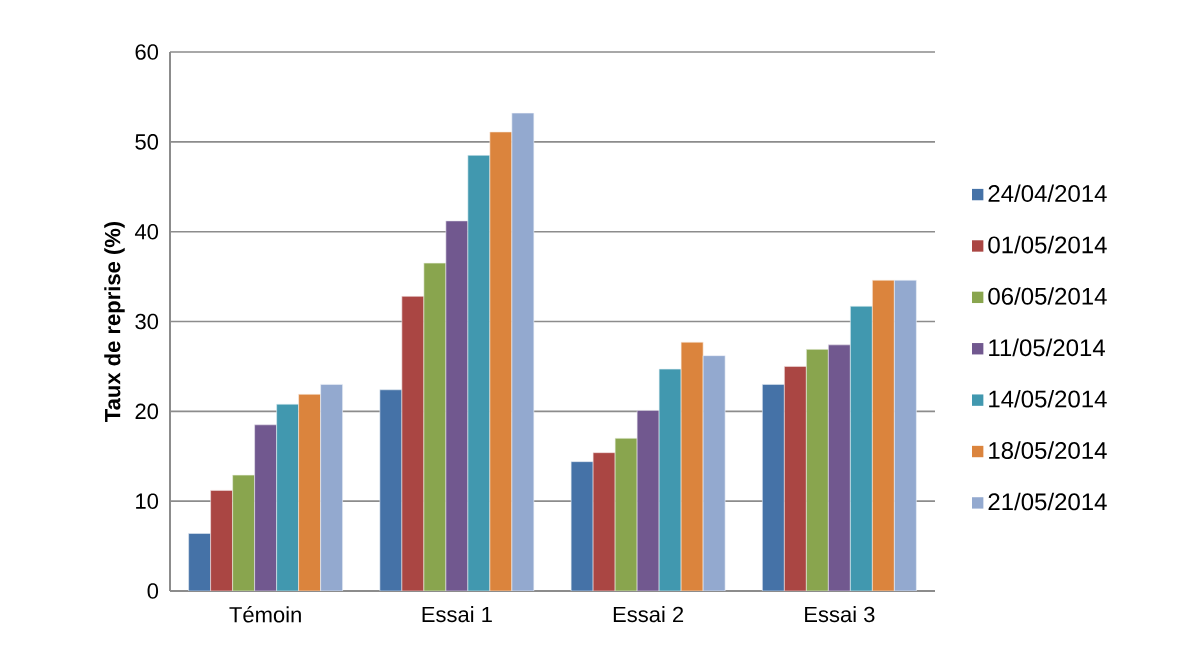  Describe the element at coordinates (153, 591) in the screenshot. I see `y-tick-label: 0` at that location.